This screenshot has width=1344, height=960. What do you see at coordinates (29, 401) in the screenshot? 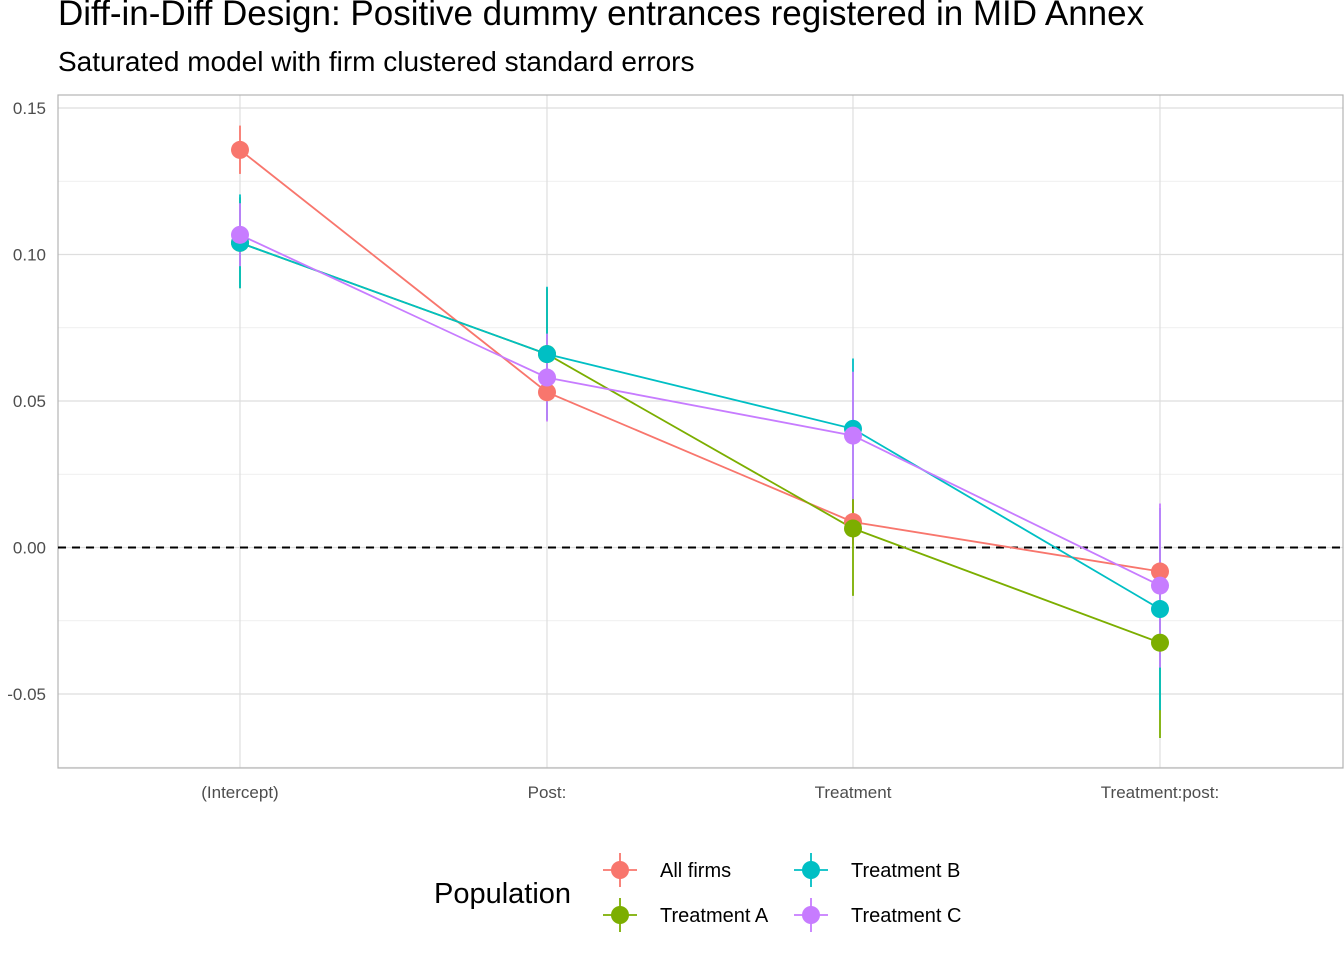
I see `y-tick-label: 0.05` at bounding box center [29, 401].